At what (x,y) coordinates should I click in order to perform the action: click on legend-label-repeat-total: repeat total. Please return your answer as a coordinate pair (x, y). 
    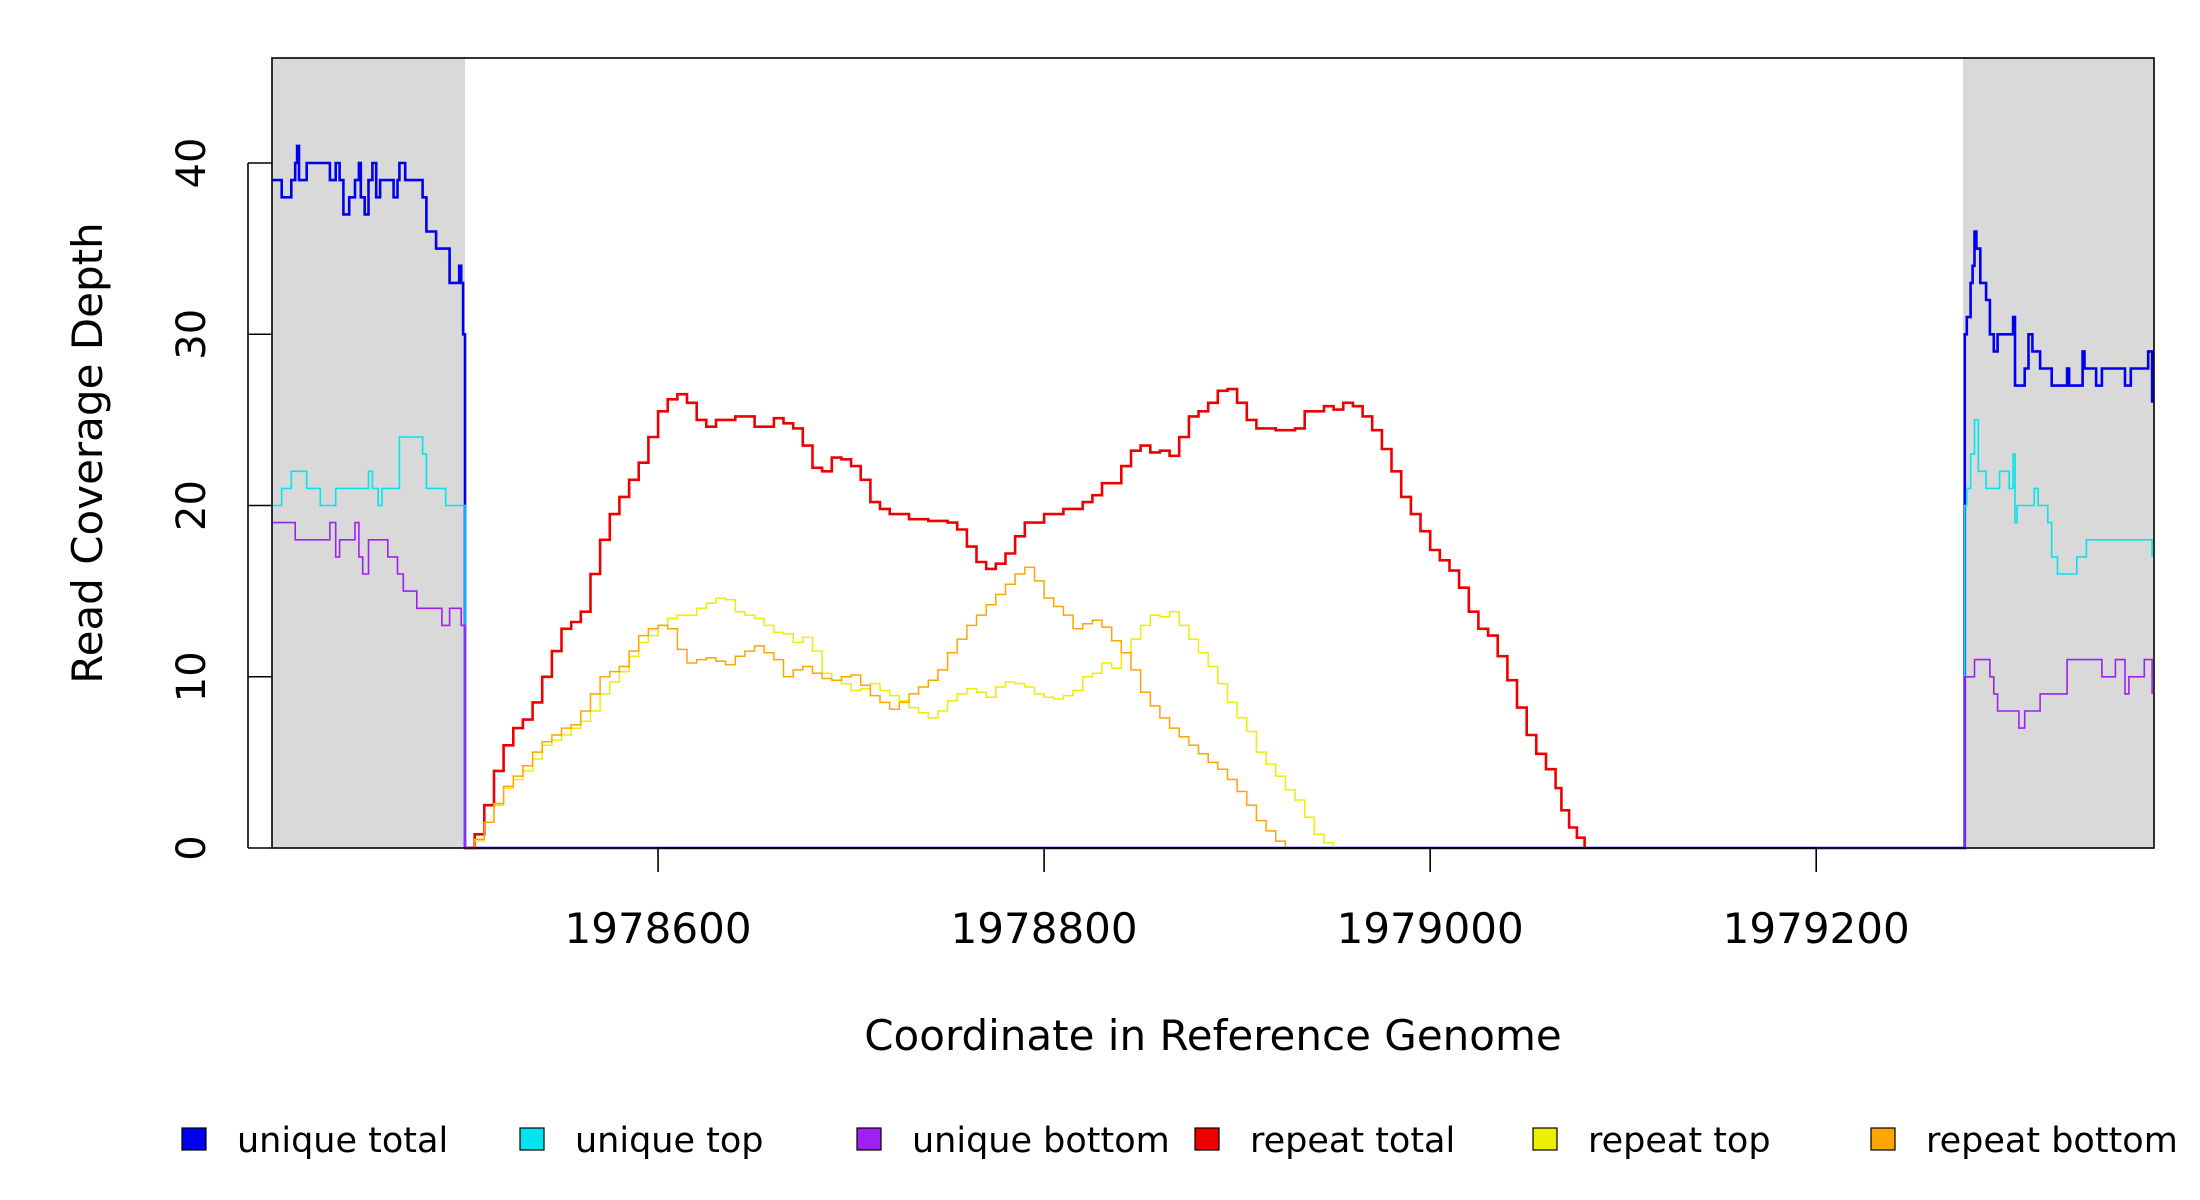
    Looking at the image, I should click on (1352, 1141).